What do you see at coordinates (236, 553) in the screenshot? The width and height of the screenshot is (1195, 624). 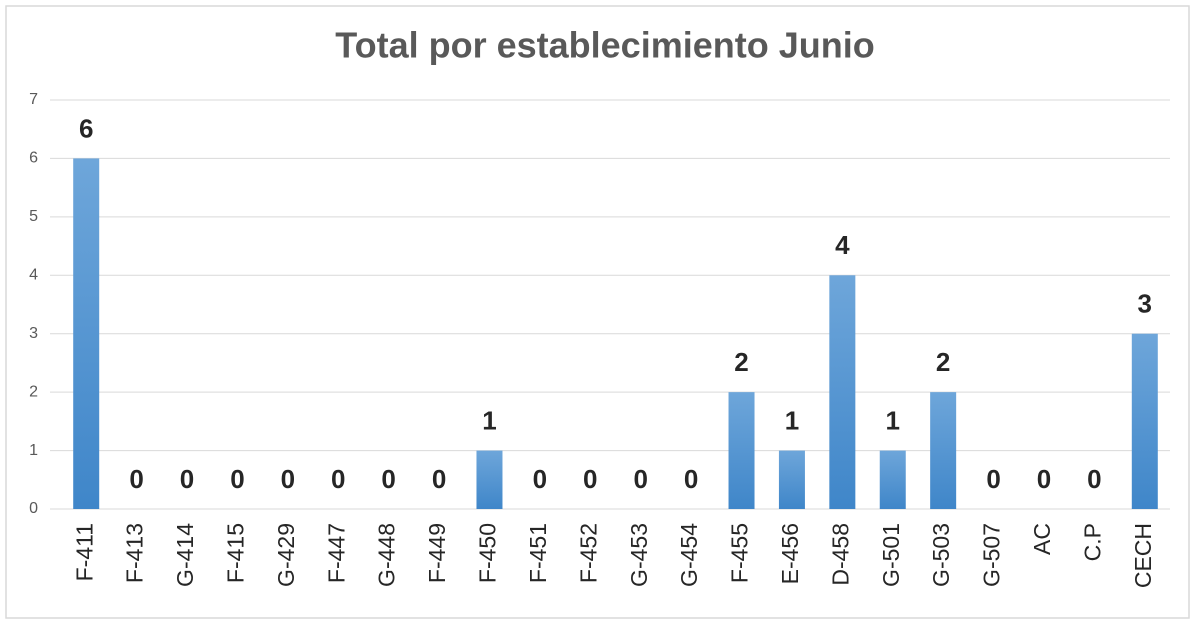 I see `x-tick-label: F-415` at bounding box center [236, 553].